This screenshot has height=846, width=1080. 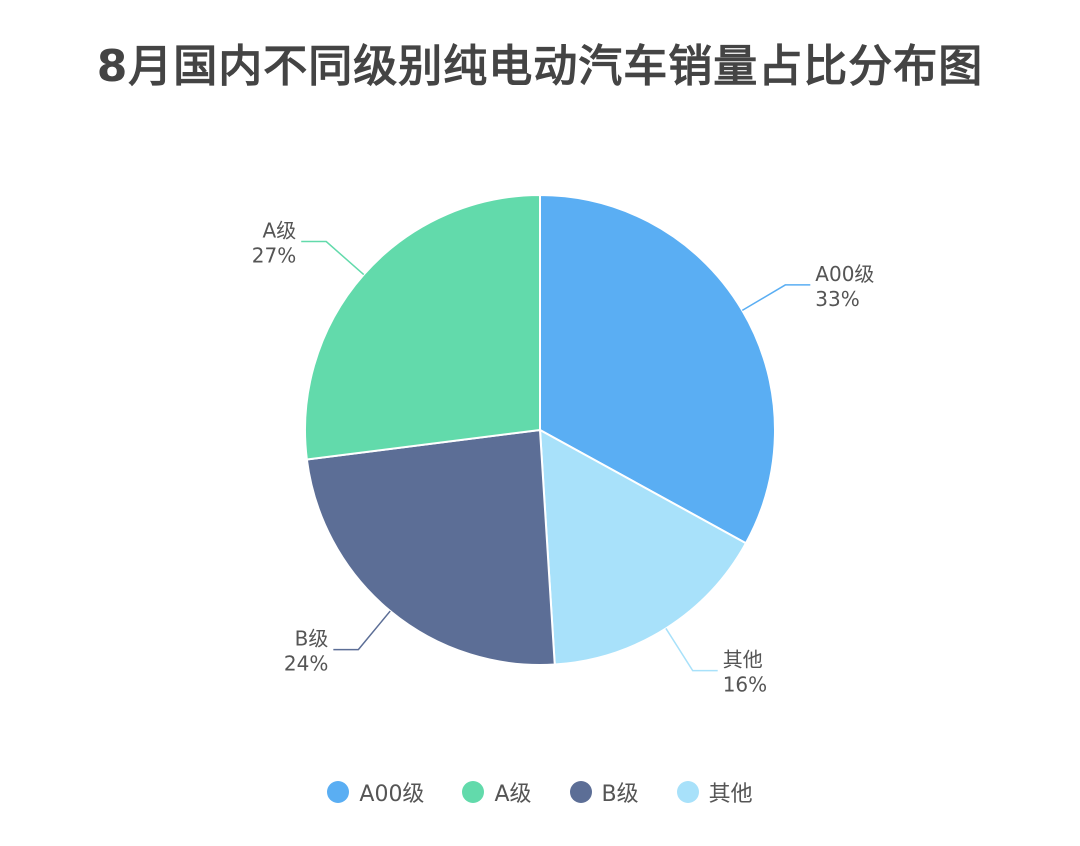 I want to click on legend-label: 其他, so click(x=730, y=794).